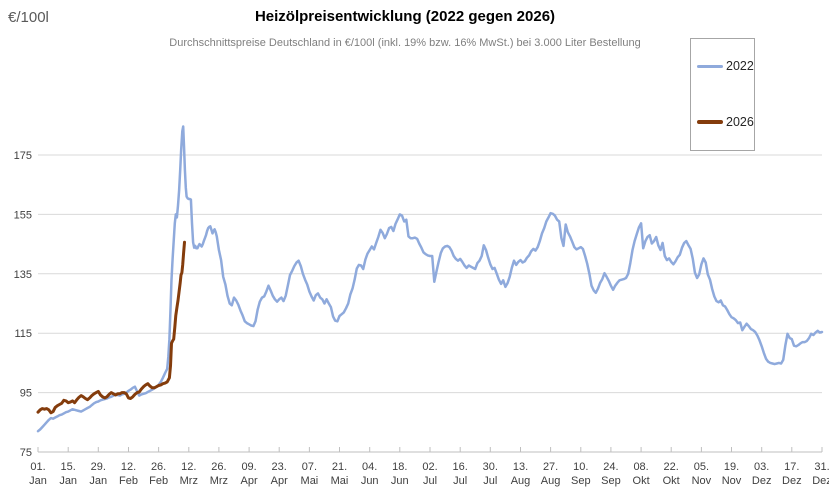 This screenshot has width=829, height=499. I want to click on chart-title: Heizölpreisentwicklung (2022 gegen 2026), so click(405, 16).